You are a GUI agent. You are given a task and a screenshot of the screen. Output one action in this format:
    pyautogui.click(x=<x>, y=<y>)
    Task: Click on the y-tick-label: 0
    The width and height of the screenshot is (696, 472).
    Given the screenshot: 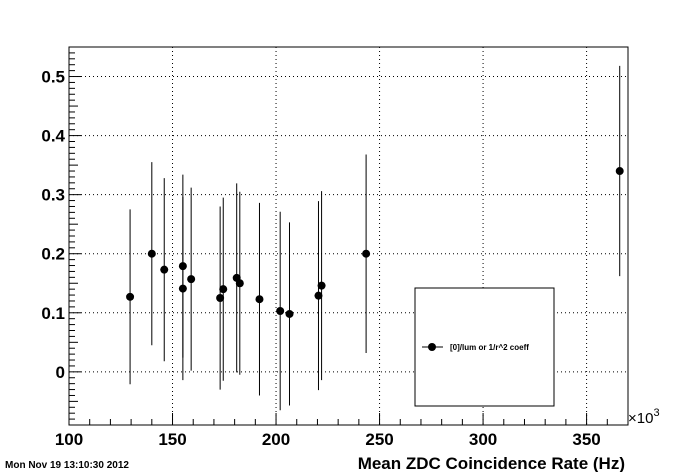 What is the action you would take?
    pyautogui.click(x=60, y=372)
    